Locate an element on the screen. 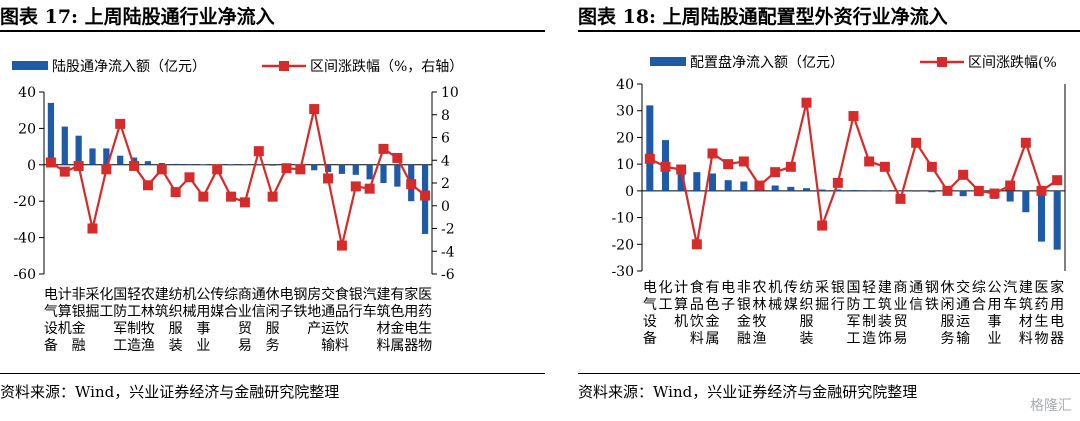 Image resolution: width=1080 pixels, height=421 pixels. right-category-label: 通 is located at coordinates (916, 288).